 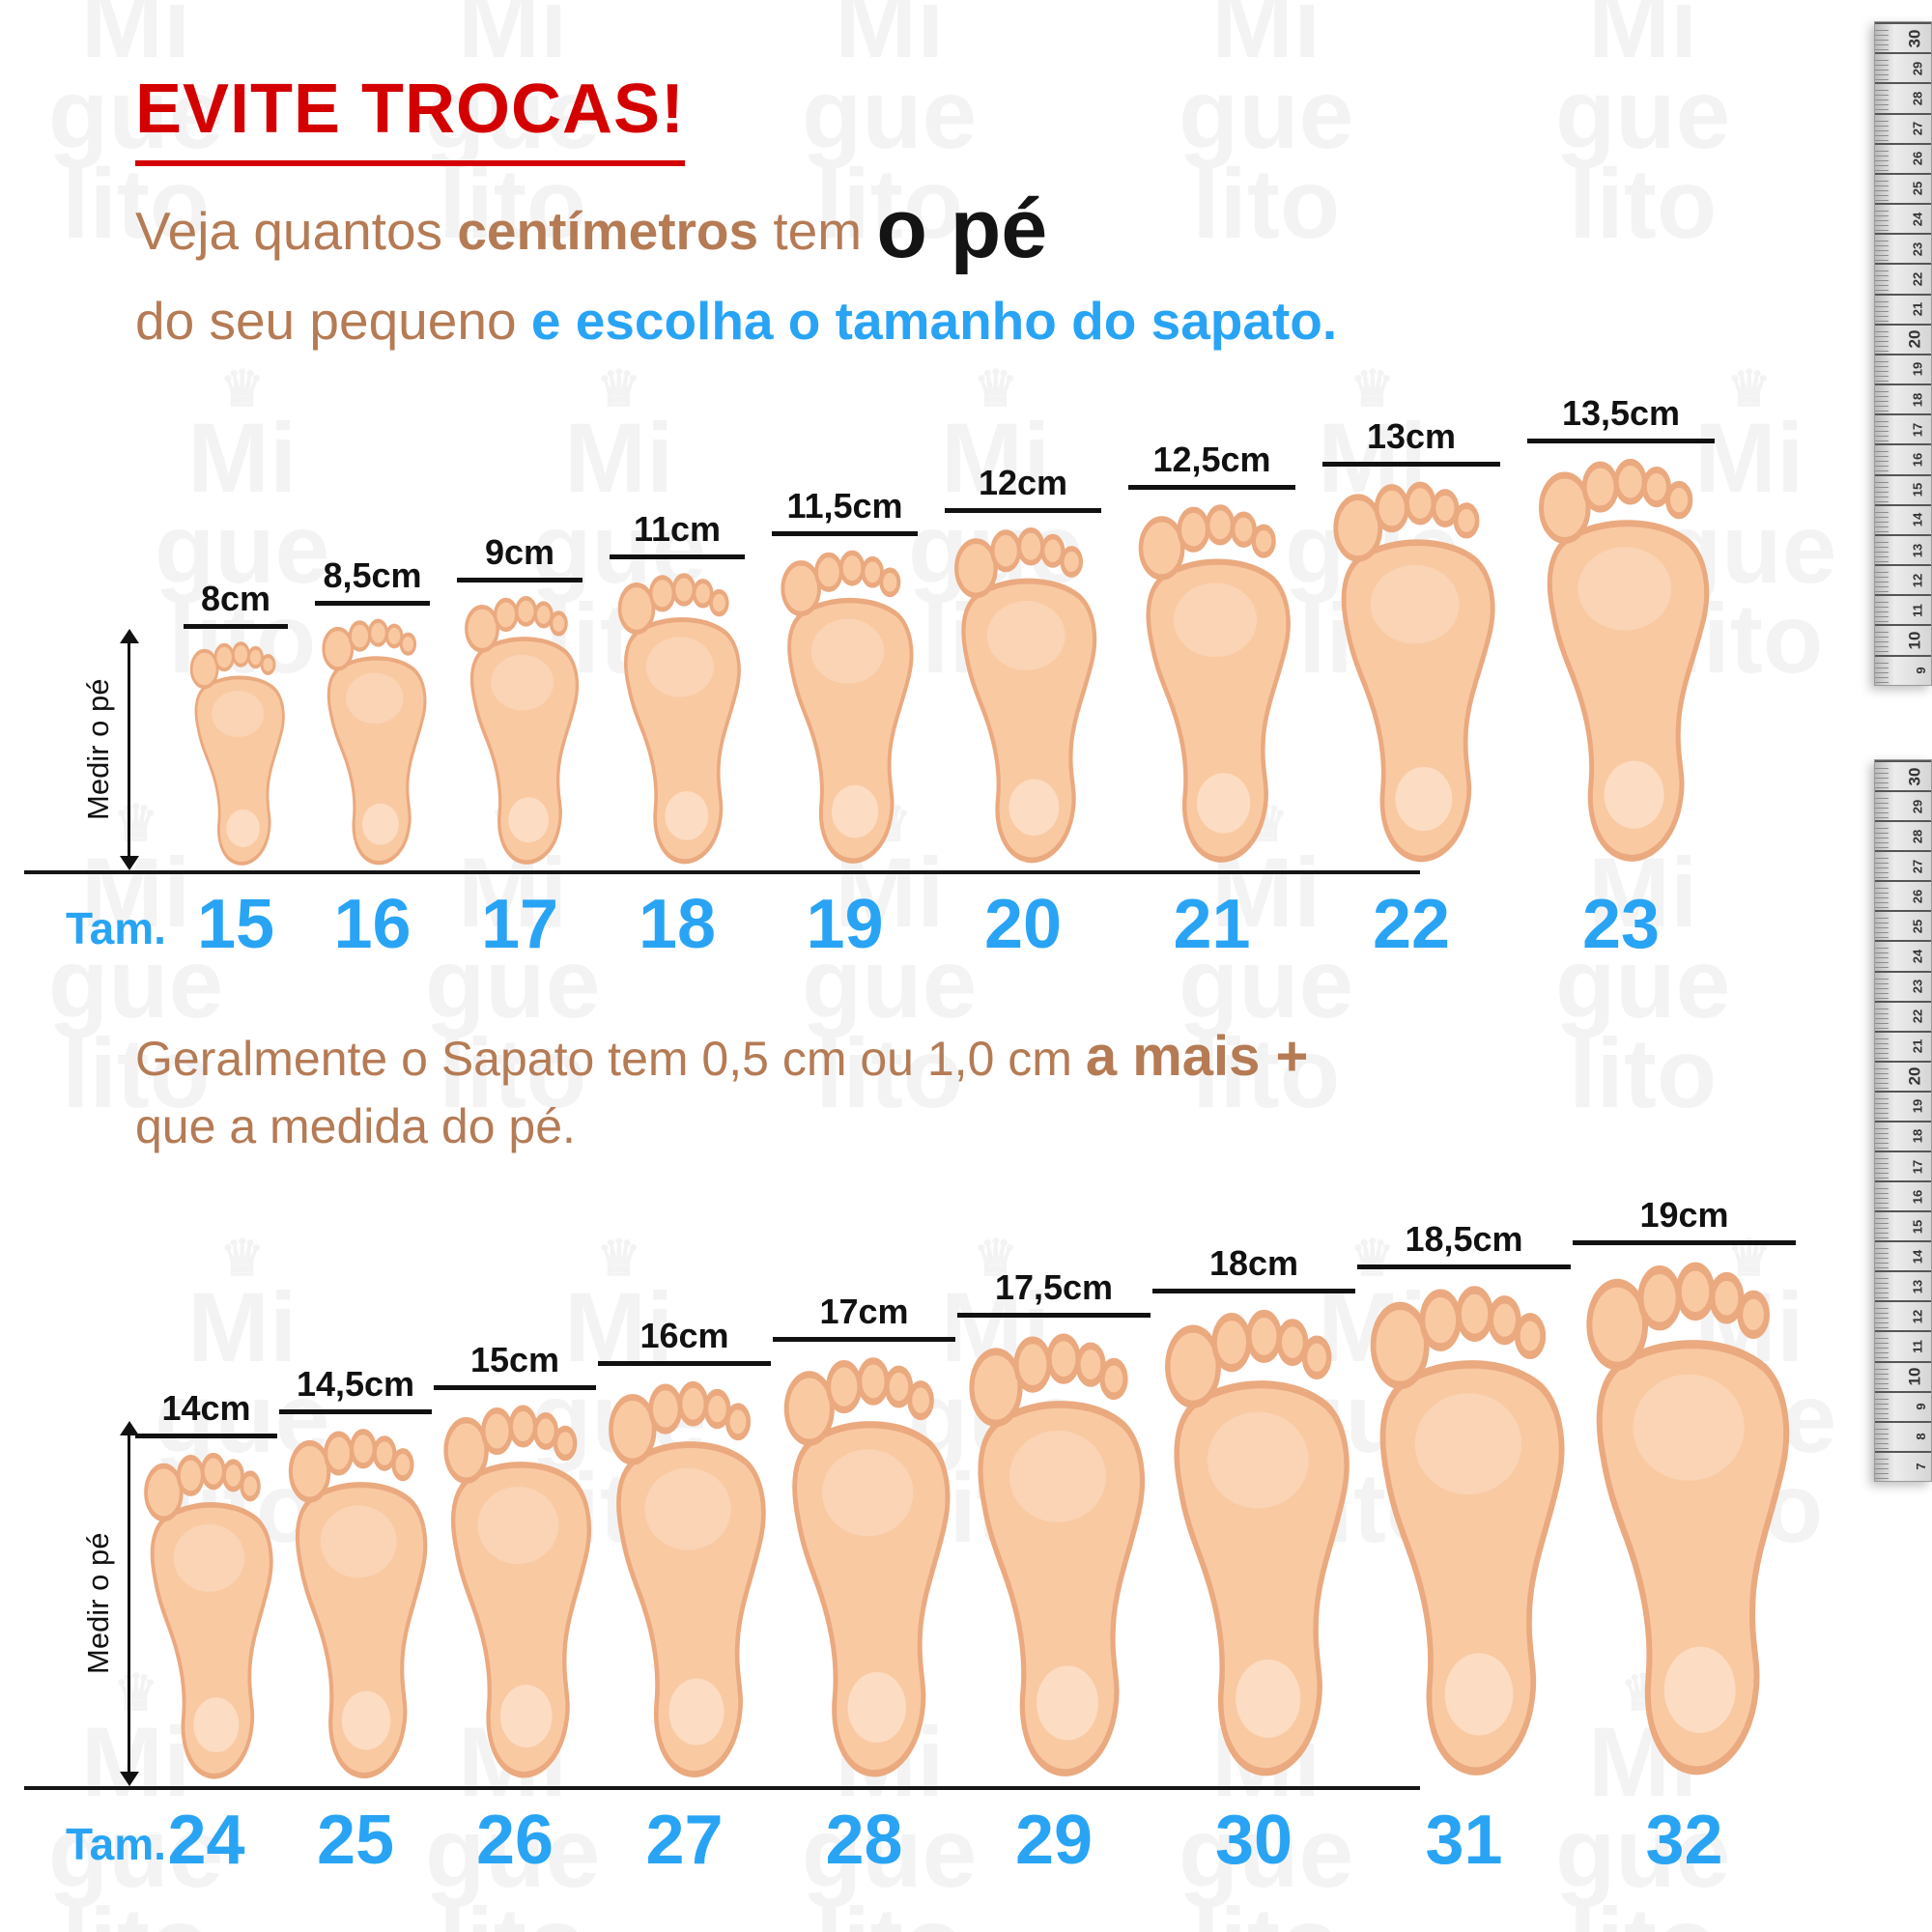 What do you see at coordinates (1253, 1840) in the screenshot?
I see `size-number: 30` at bounding box center [1253, 1840].